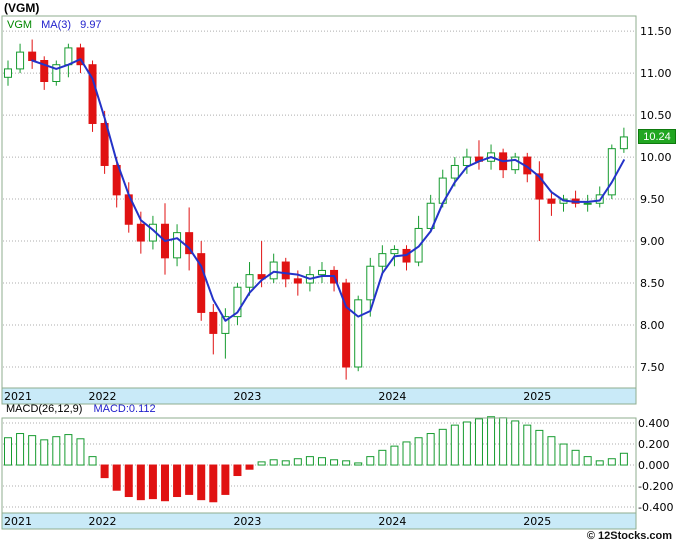 This screenshot has width=680, height=546. What do you see at coordinates (22, 8) in the screenshot?
I see `ticker-title: (VGM)` at bounding box center [22, 8].